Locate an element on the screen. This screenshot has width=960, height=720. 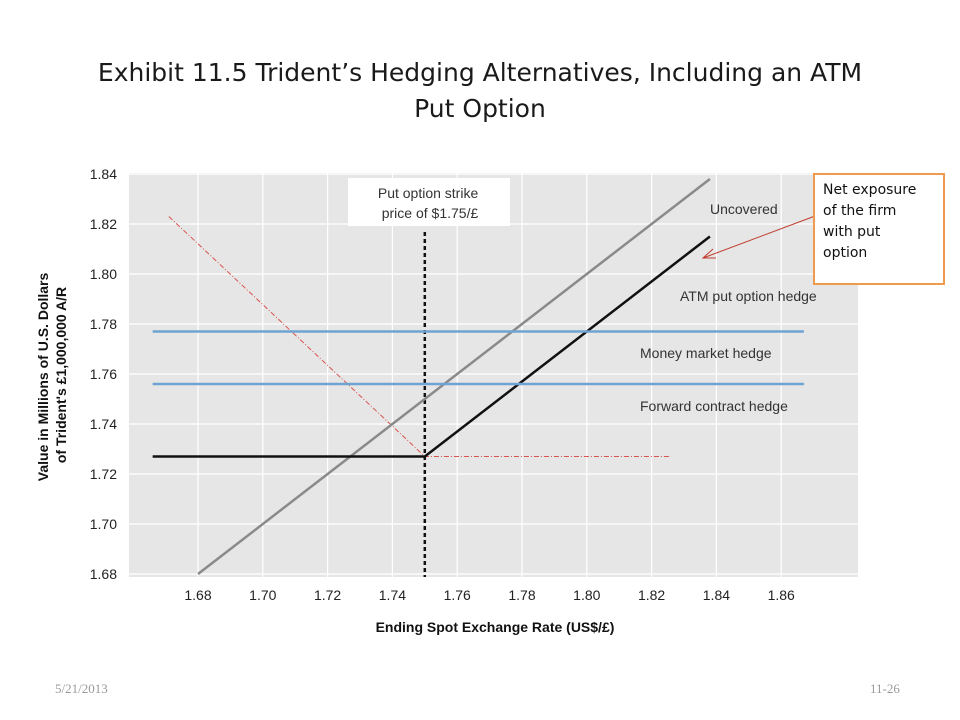
y-tick-label: 1.78 is located at coordinates (103, 324).